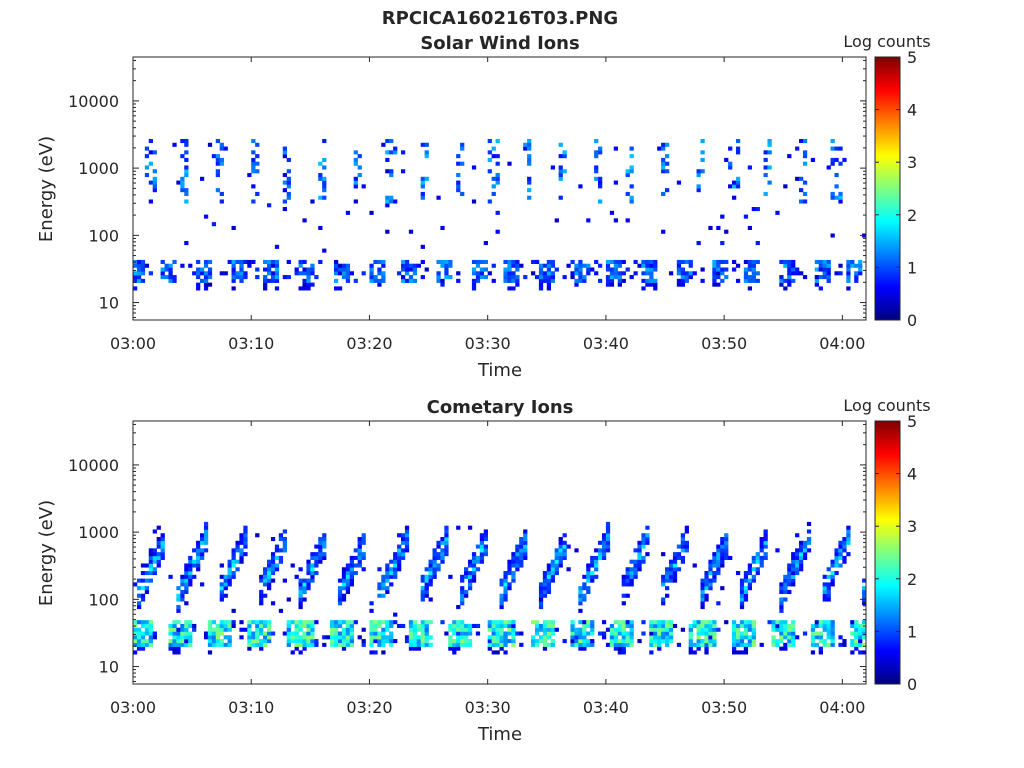 This screenshot has height=768, width=1024. I want to click on y-tick-label: 10000, so click(93, 101).